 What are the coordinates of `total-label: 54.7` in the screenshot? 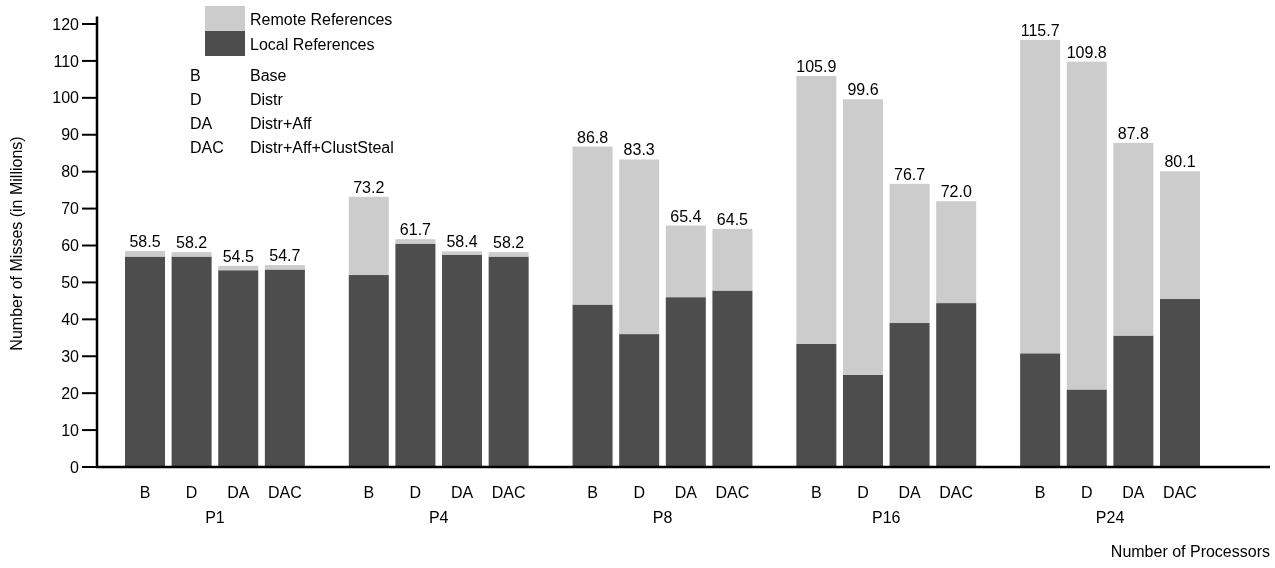 It's located at (285, 256).